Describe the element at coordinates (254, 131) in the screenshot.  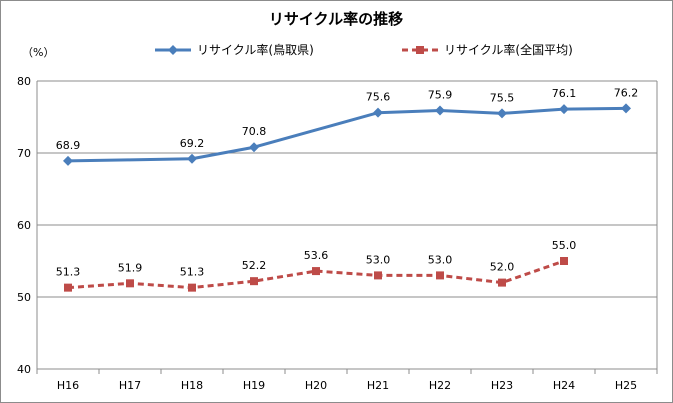
I see `data-label: 70.8` at that location.